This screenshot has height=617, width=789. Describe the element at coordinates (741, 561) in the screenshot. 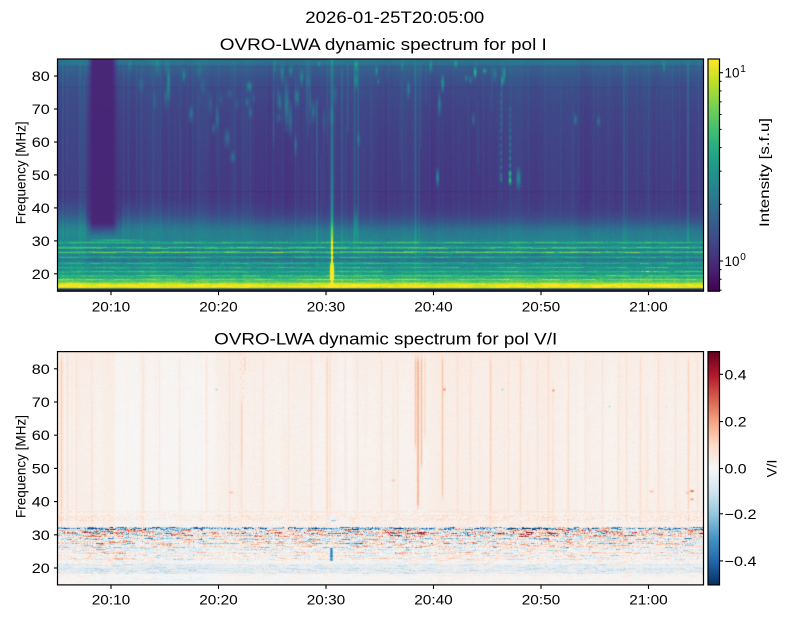

I see `svg-text: −0.4` at that location.